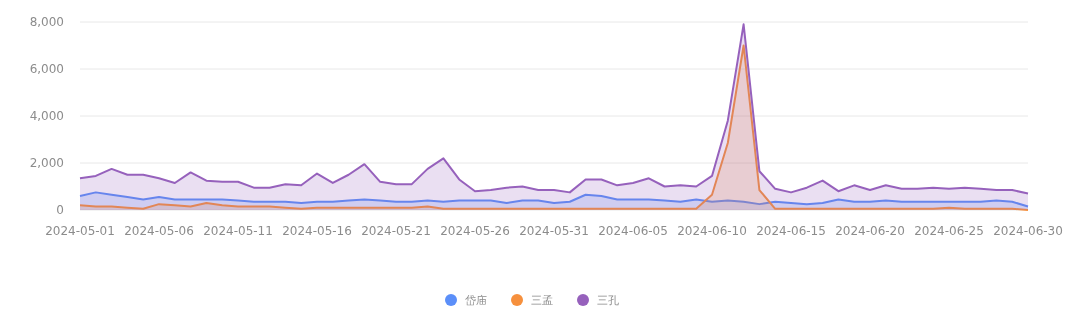  I want to click on x-tick-label: 2024-06-25, so click(949, 231).